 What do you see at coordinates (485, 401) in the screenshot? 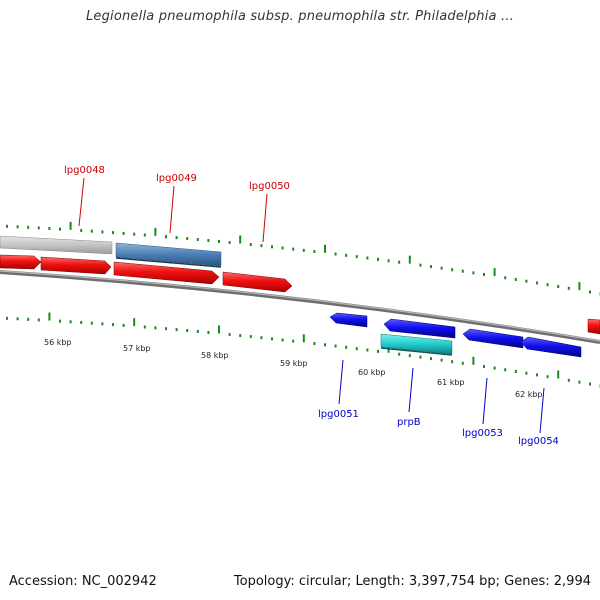
I see `leader-lpg0053` at bounding box center [485, 401].